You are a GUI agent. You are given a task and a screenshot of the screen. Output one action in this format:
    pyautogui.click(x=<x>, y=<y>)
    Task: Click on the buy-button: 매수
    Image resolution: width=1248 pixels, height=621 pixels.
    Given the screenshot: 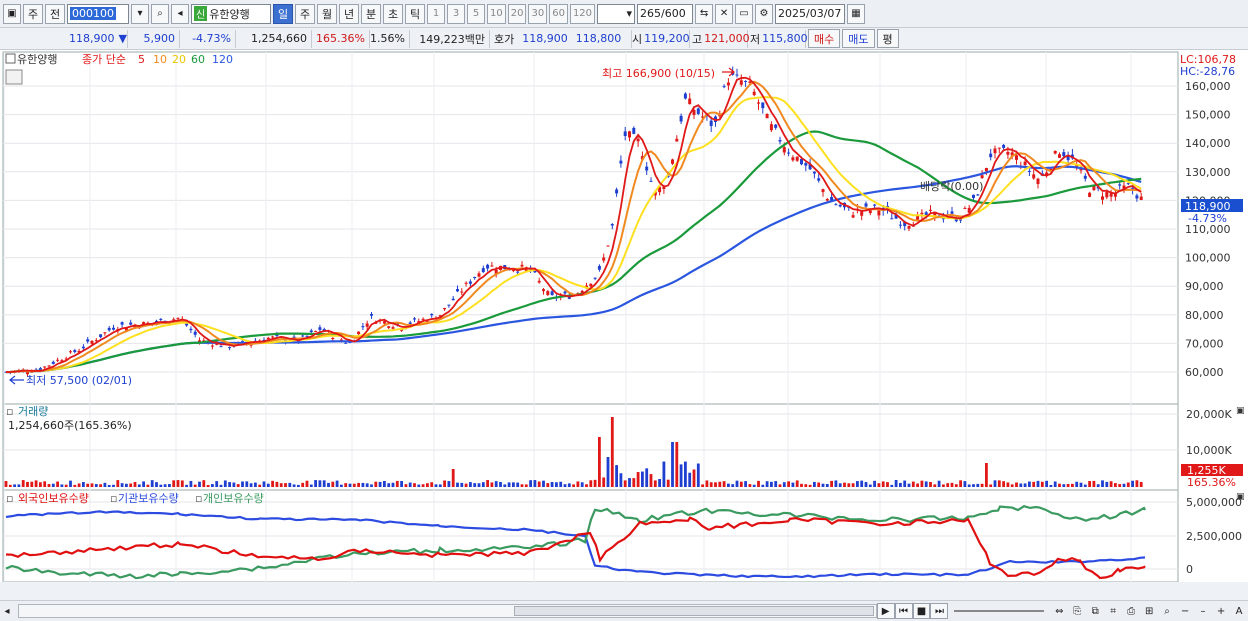 What is the action you would take?
    pyautogui.click(x=824, y=38)
    